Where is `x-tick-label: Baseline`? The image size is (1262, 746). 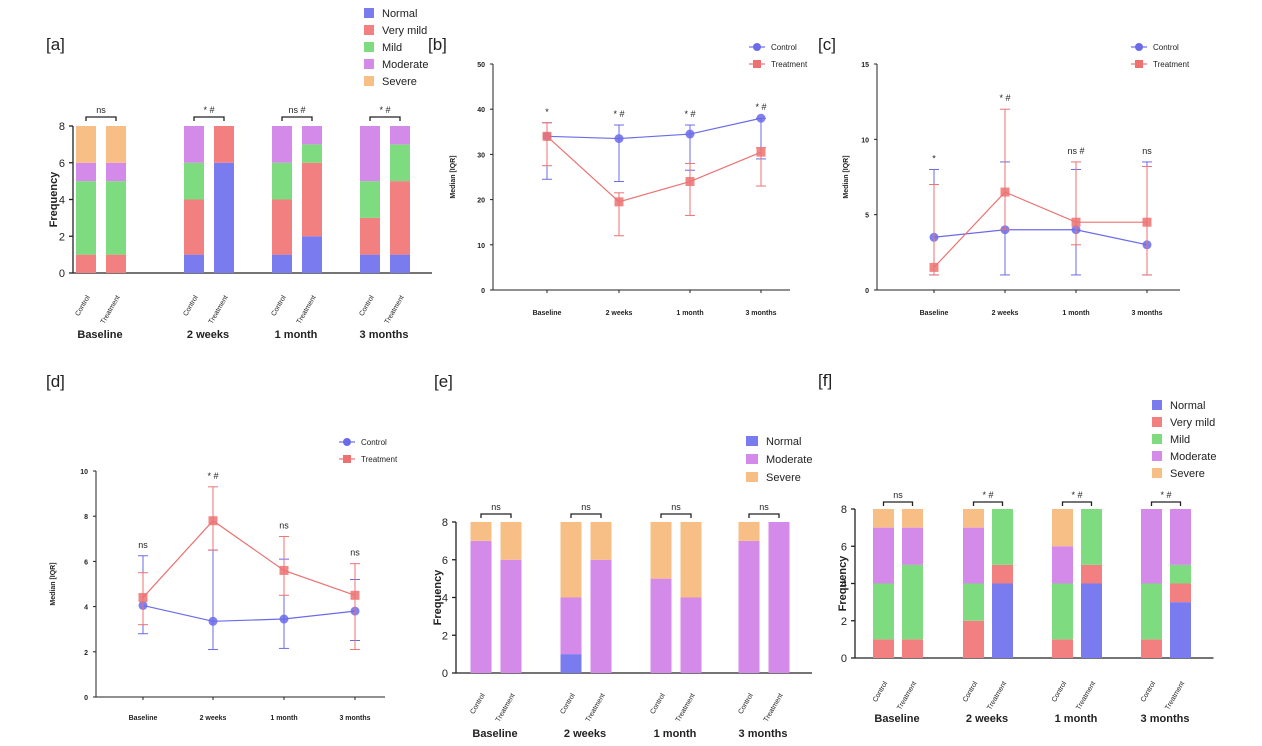
x-tick-label: Baseline is located at coordinates (143, 718).